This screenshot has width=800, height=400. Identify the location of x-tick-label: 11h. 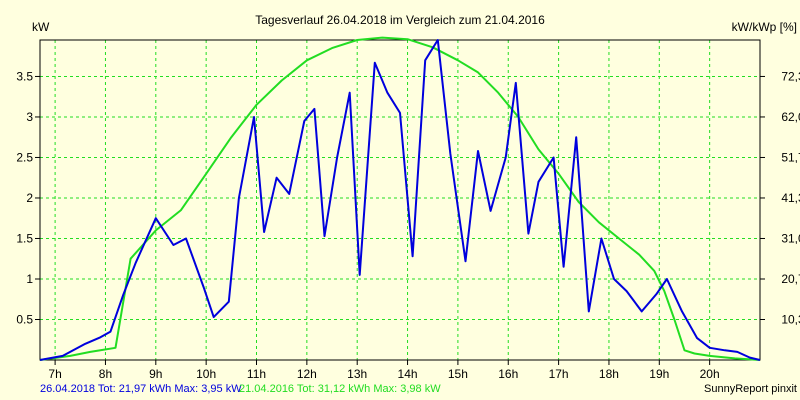
(256, 374).